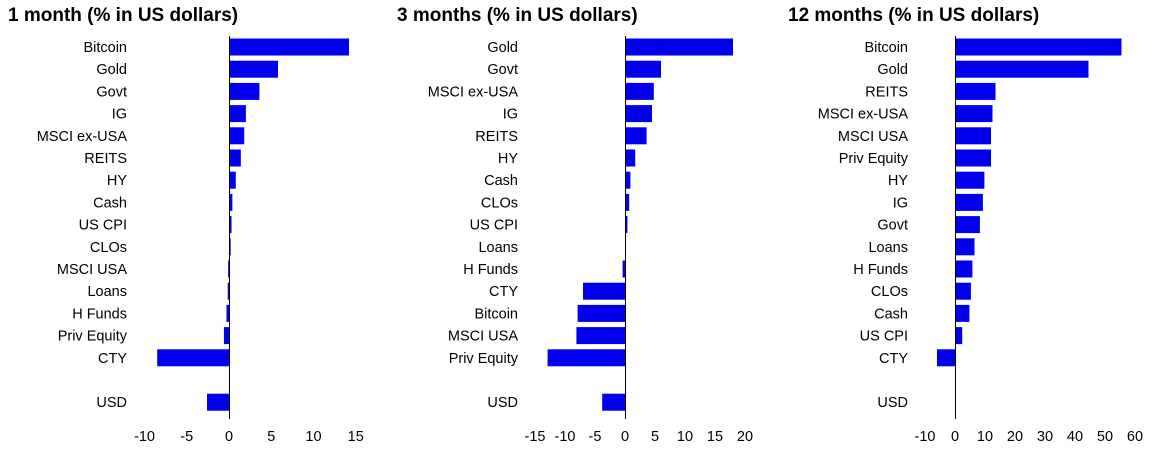 This screenshot has width=1159, height=455. I want to click on x-tick-label-1m: 0, so click(229, 437).